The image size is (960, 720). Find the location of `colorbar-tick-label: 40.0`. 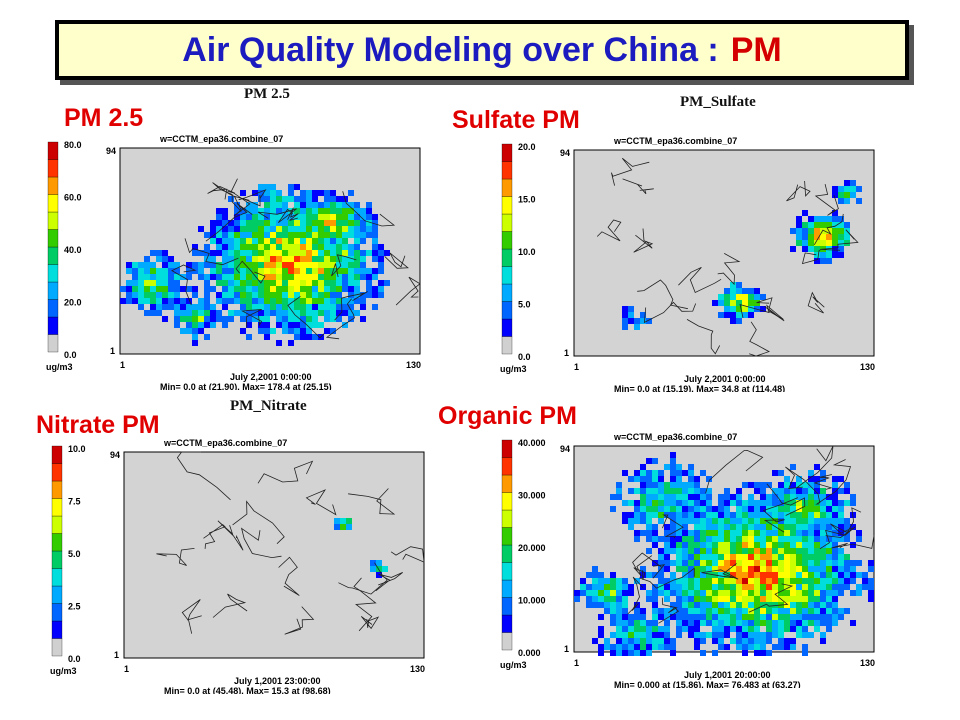

colorbar-tick-label: 40.0 is located at coordinates (73, 250).